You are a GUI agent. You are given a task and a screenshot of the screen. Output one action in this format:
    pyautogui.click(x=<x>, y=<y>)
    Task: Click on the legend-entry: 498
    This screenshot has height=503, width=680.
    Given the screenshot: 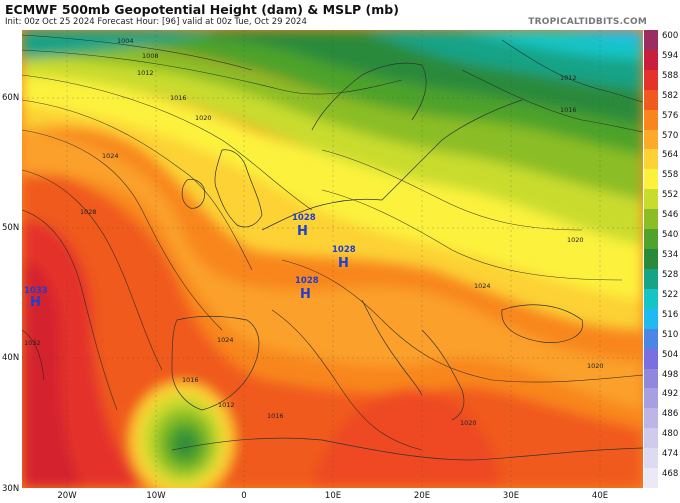 What is the action you would take?
    pyautogui.click(x=662, y=378)
    